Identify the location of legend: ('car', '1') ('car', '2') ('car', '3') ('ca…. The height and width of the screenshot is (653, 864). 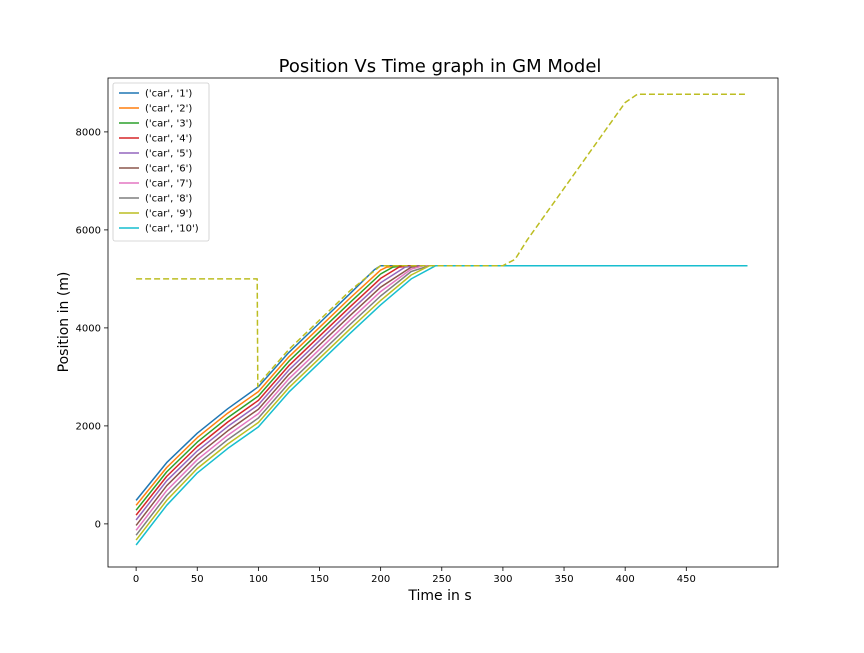
(161, 162).